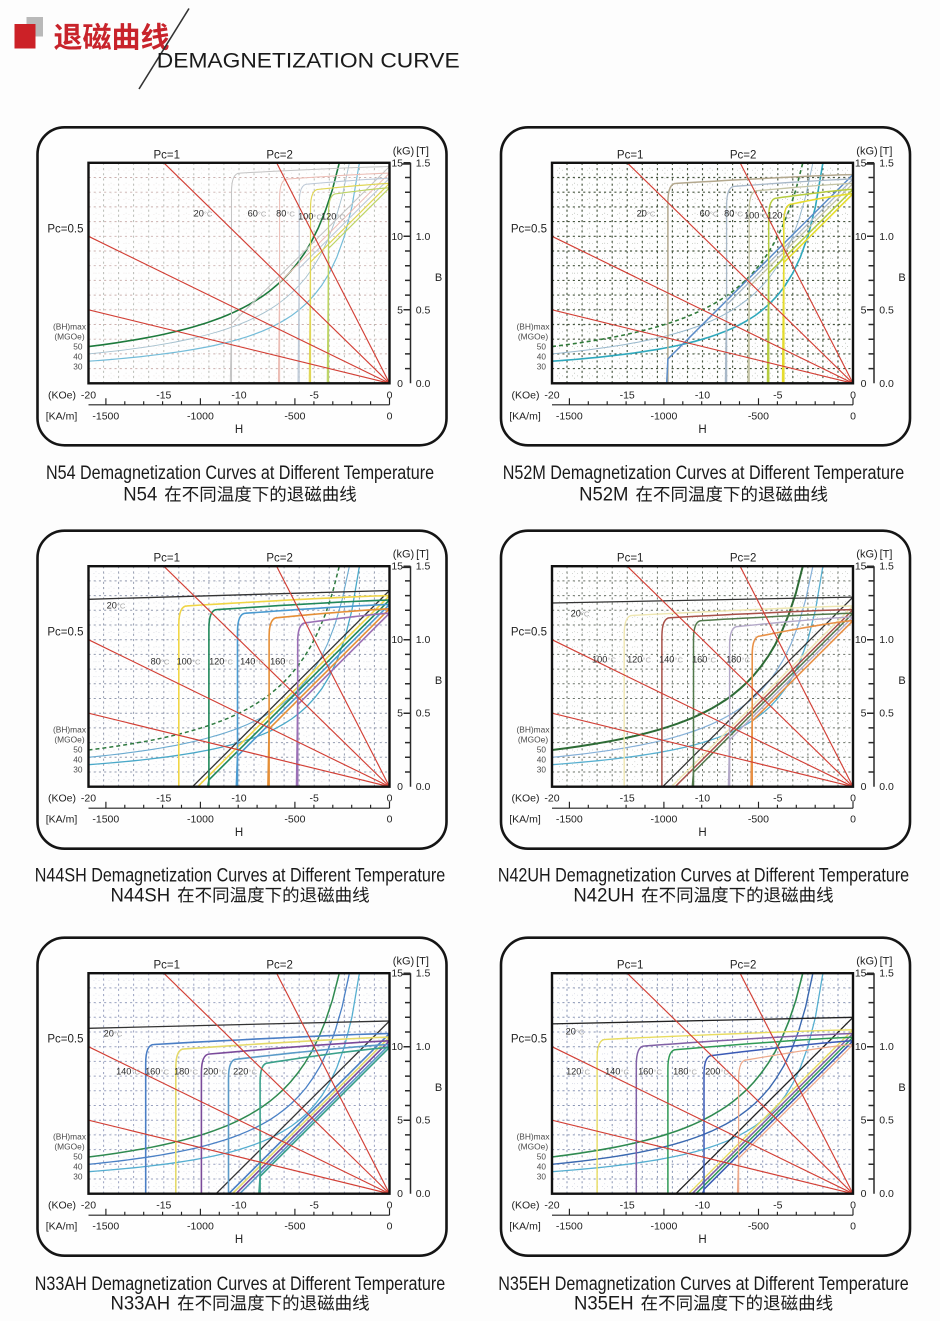 Image resolution: width=940 pixels, height=1326 pixels. What do you see at coordinates (423, 640) in the screenshot?
I see `svg-text: 1.0` at bounding box center [423, 640].